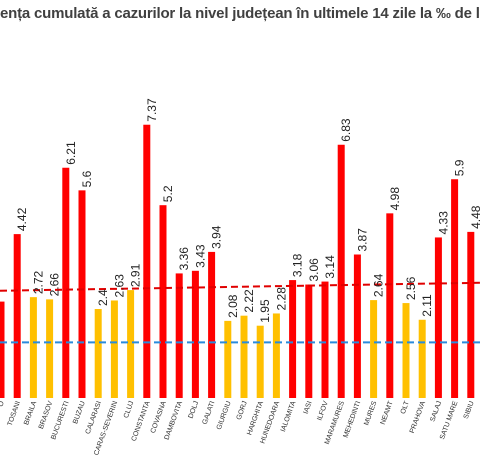 The height and width of the screenshot is (475, 480). What do you see at coordinates (194, 409) in the screenshot?
I see `category-label: DOLJ` at bounding box center [194, 409].